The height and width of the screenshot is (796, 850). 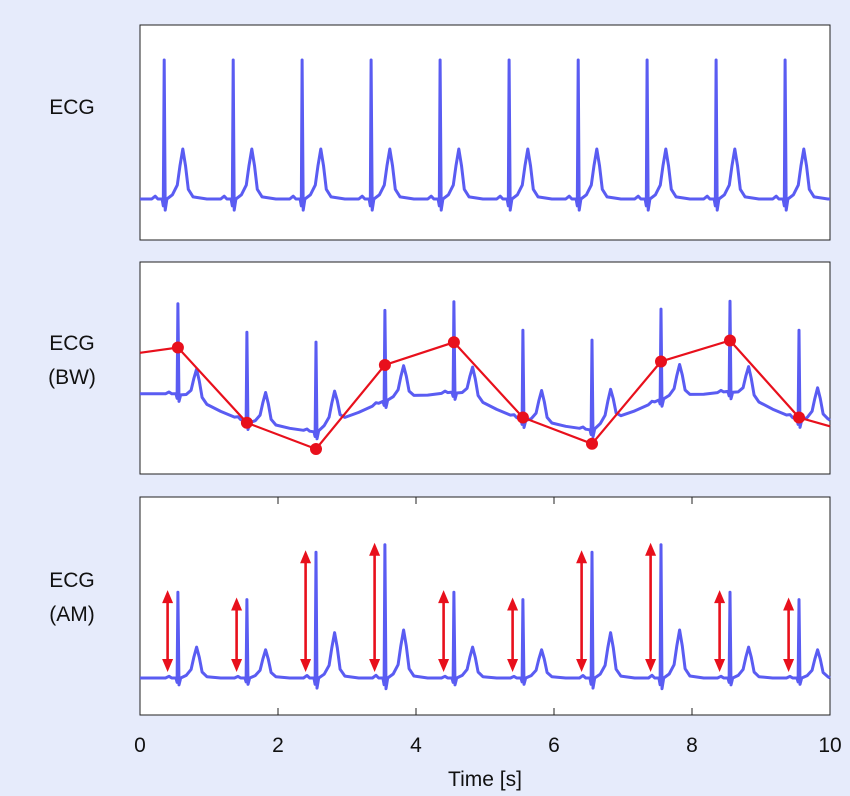 I want to click on ecg-bw-trace, so click(x=485, y=370).